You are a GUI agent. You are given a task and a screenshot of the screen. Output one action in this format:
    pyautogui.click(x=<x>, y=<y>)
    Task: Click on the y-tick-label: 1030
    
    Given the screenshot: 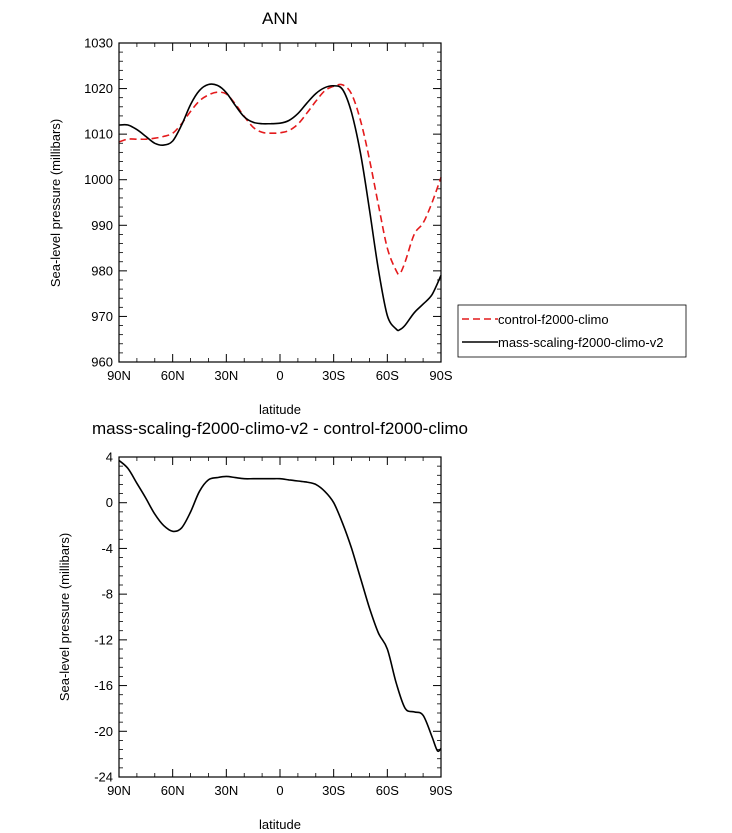 What is the action you would take?
    pyautogui.click(x=98, y=43)
    